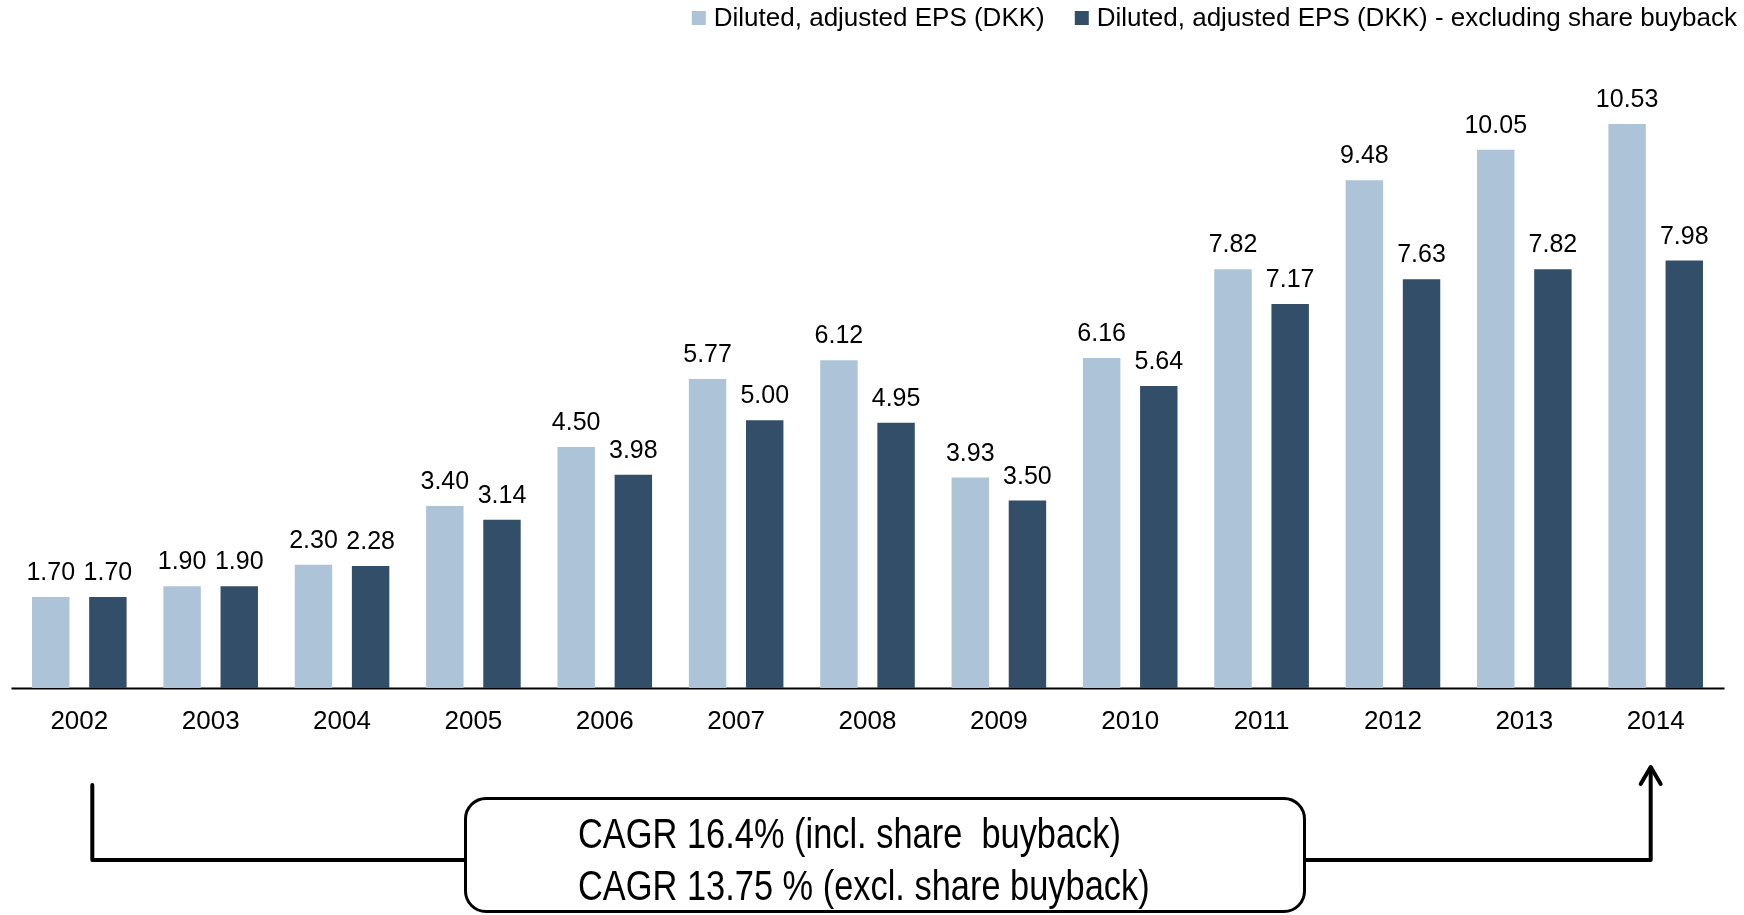 The width and height of the screenshot is (1744, 915). What do you see at coordinates (1655, 719) in the screenshot?
I see `x-tick-label: 2014` at bounding box center [1655, 719].